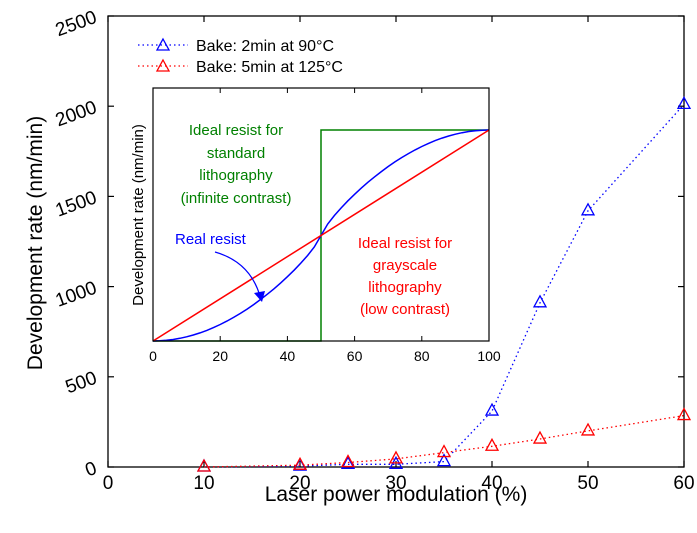  What do you see at coordinates (76, 204) in the screenshot?
I see `y-tick-label-1500: 1500` at bounding box center [76, 204].